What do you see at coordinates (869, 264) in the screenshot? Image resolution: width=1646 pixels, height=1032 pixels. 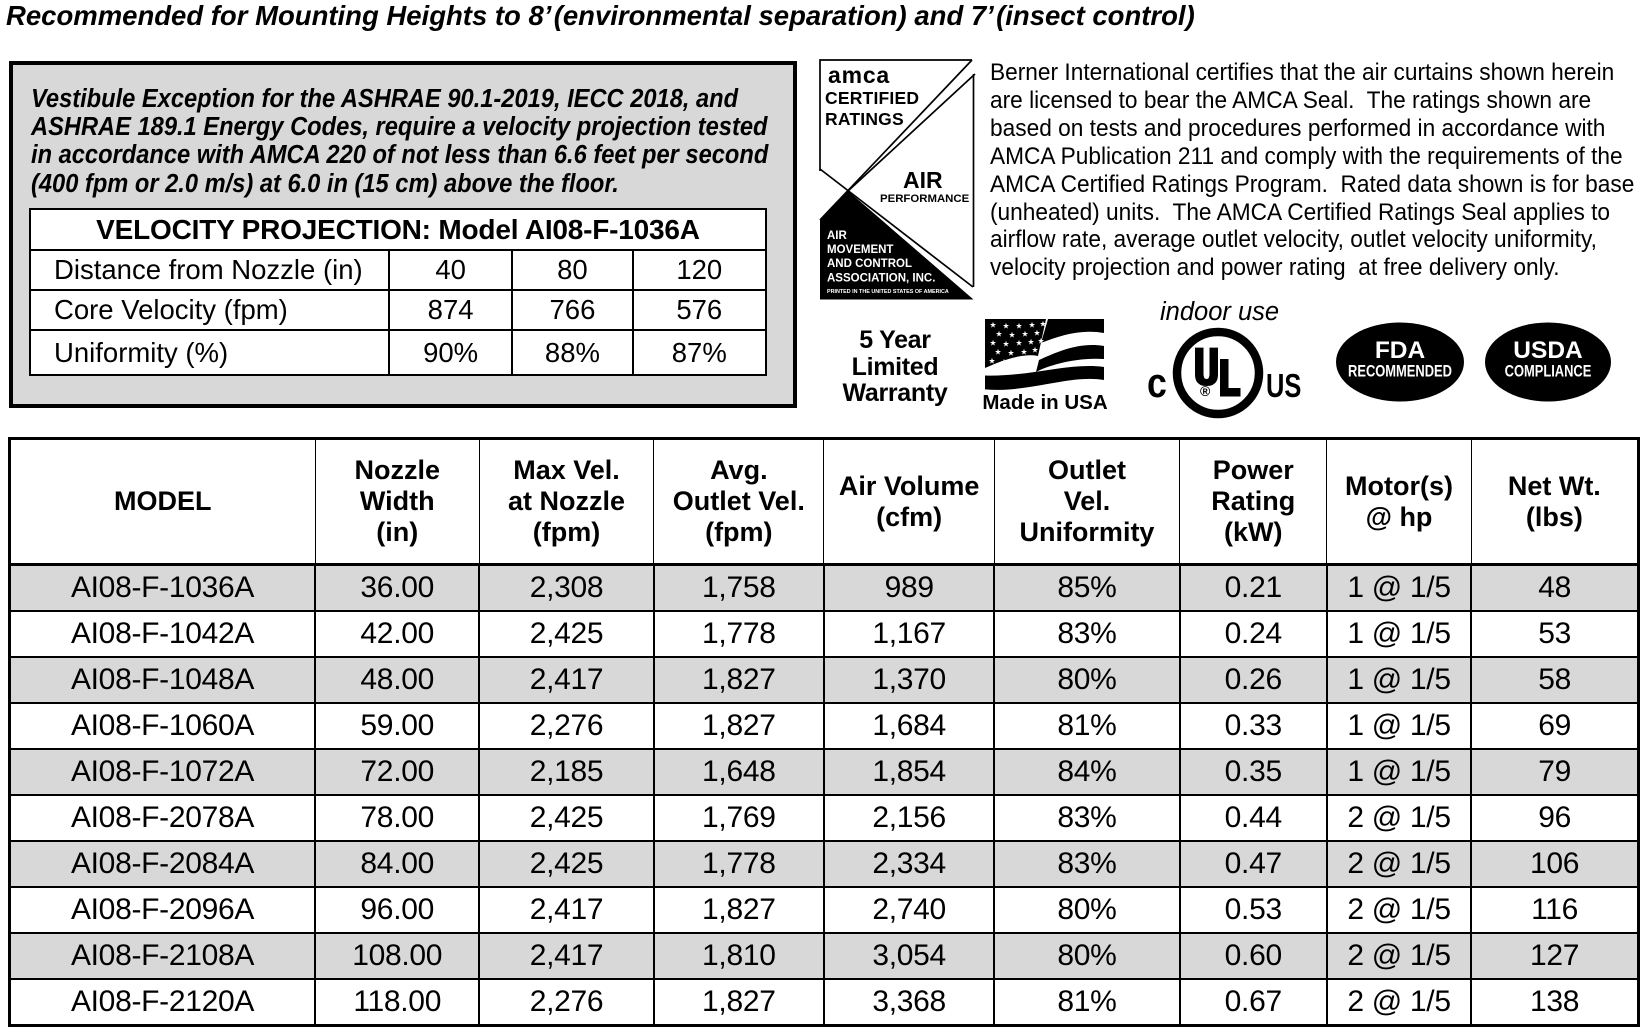 I see `svg-text: AND CONTROL` at bounding box center [869, 264].